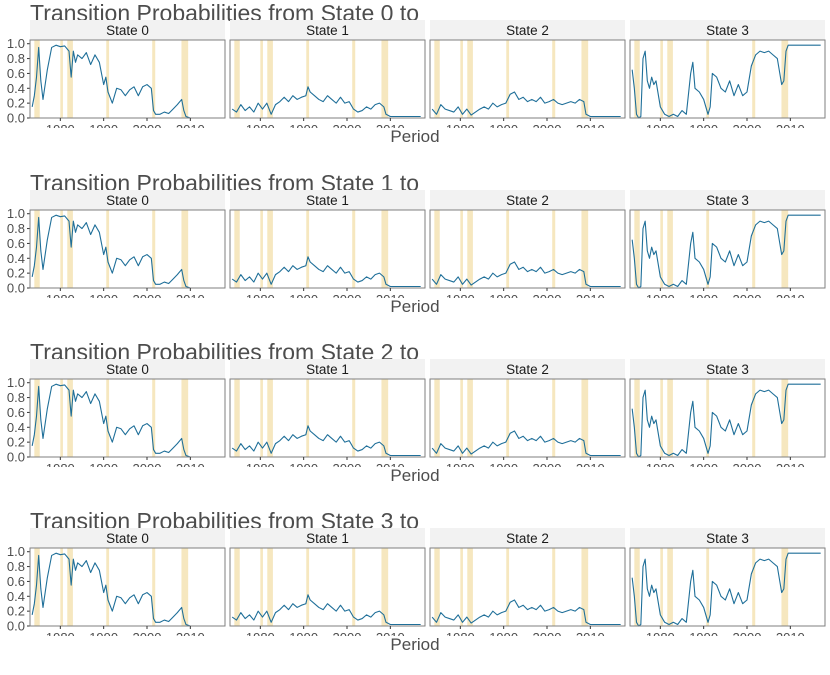  I want to click on facet-strip-label: State 3, so click(727, 30).